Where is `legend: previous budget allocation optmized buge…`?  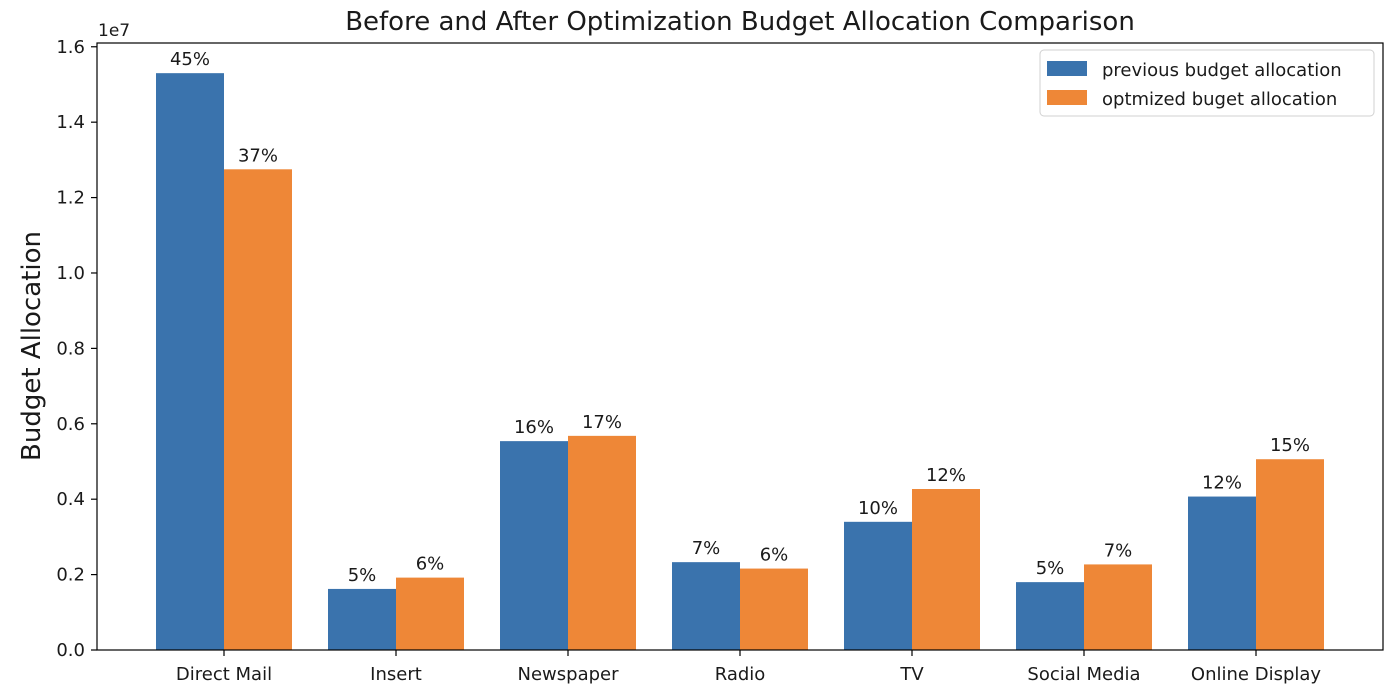
legend: previous budget allocation optmized buge… is located at coordinates (1207, 83).